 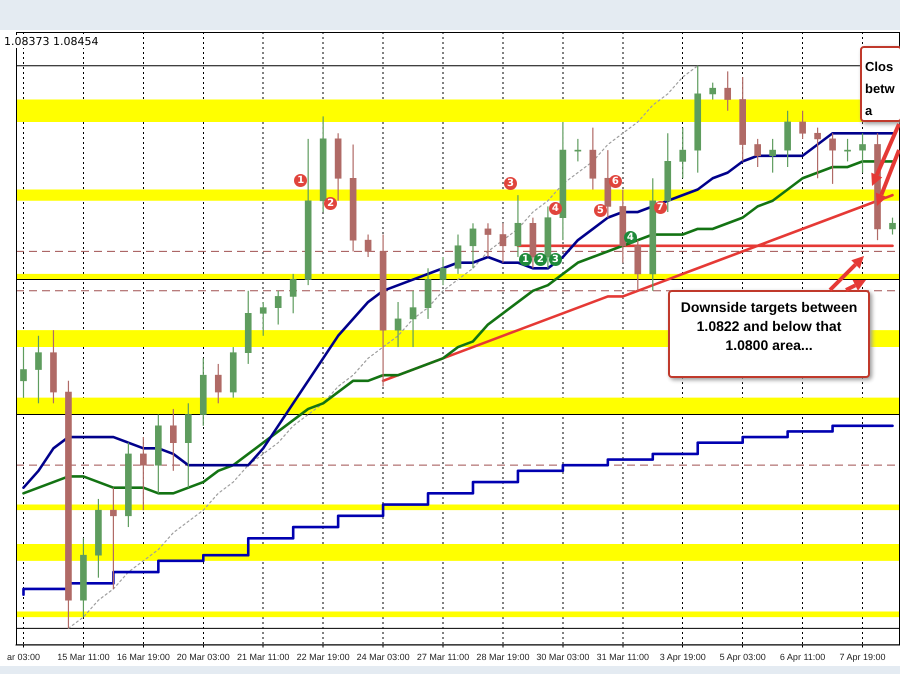 I want to click on x-tick-label: 20 Mar 03:00, so click(x=203, y=657).